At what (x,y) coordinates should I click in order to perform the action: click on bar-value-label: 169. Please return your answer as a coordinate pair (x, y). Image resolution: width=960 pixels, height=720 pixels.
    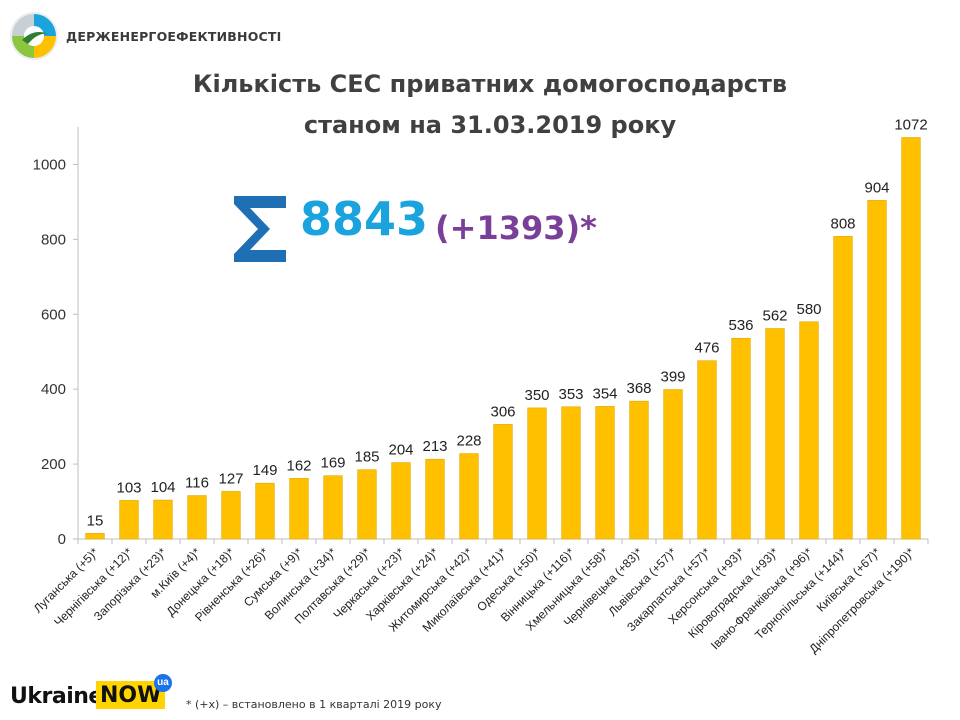
    Looking at the image, I should click on (332, 463).